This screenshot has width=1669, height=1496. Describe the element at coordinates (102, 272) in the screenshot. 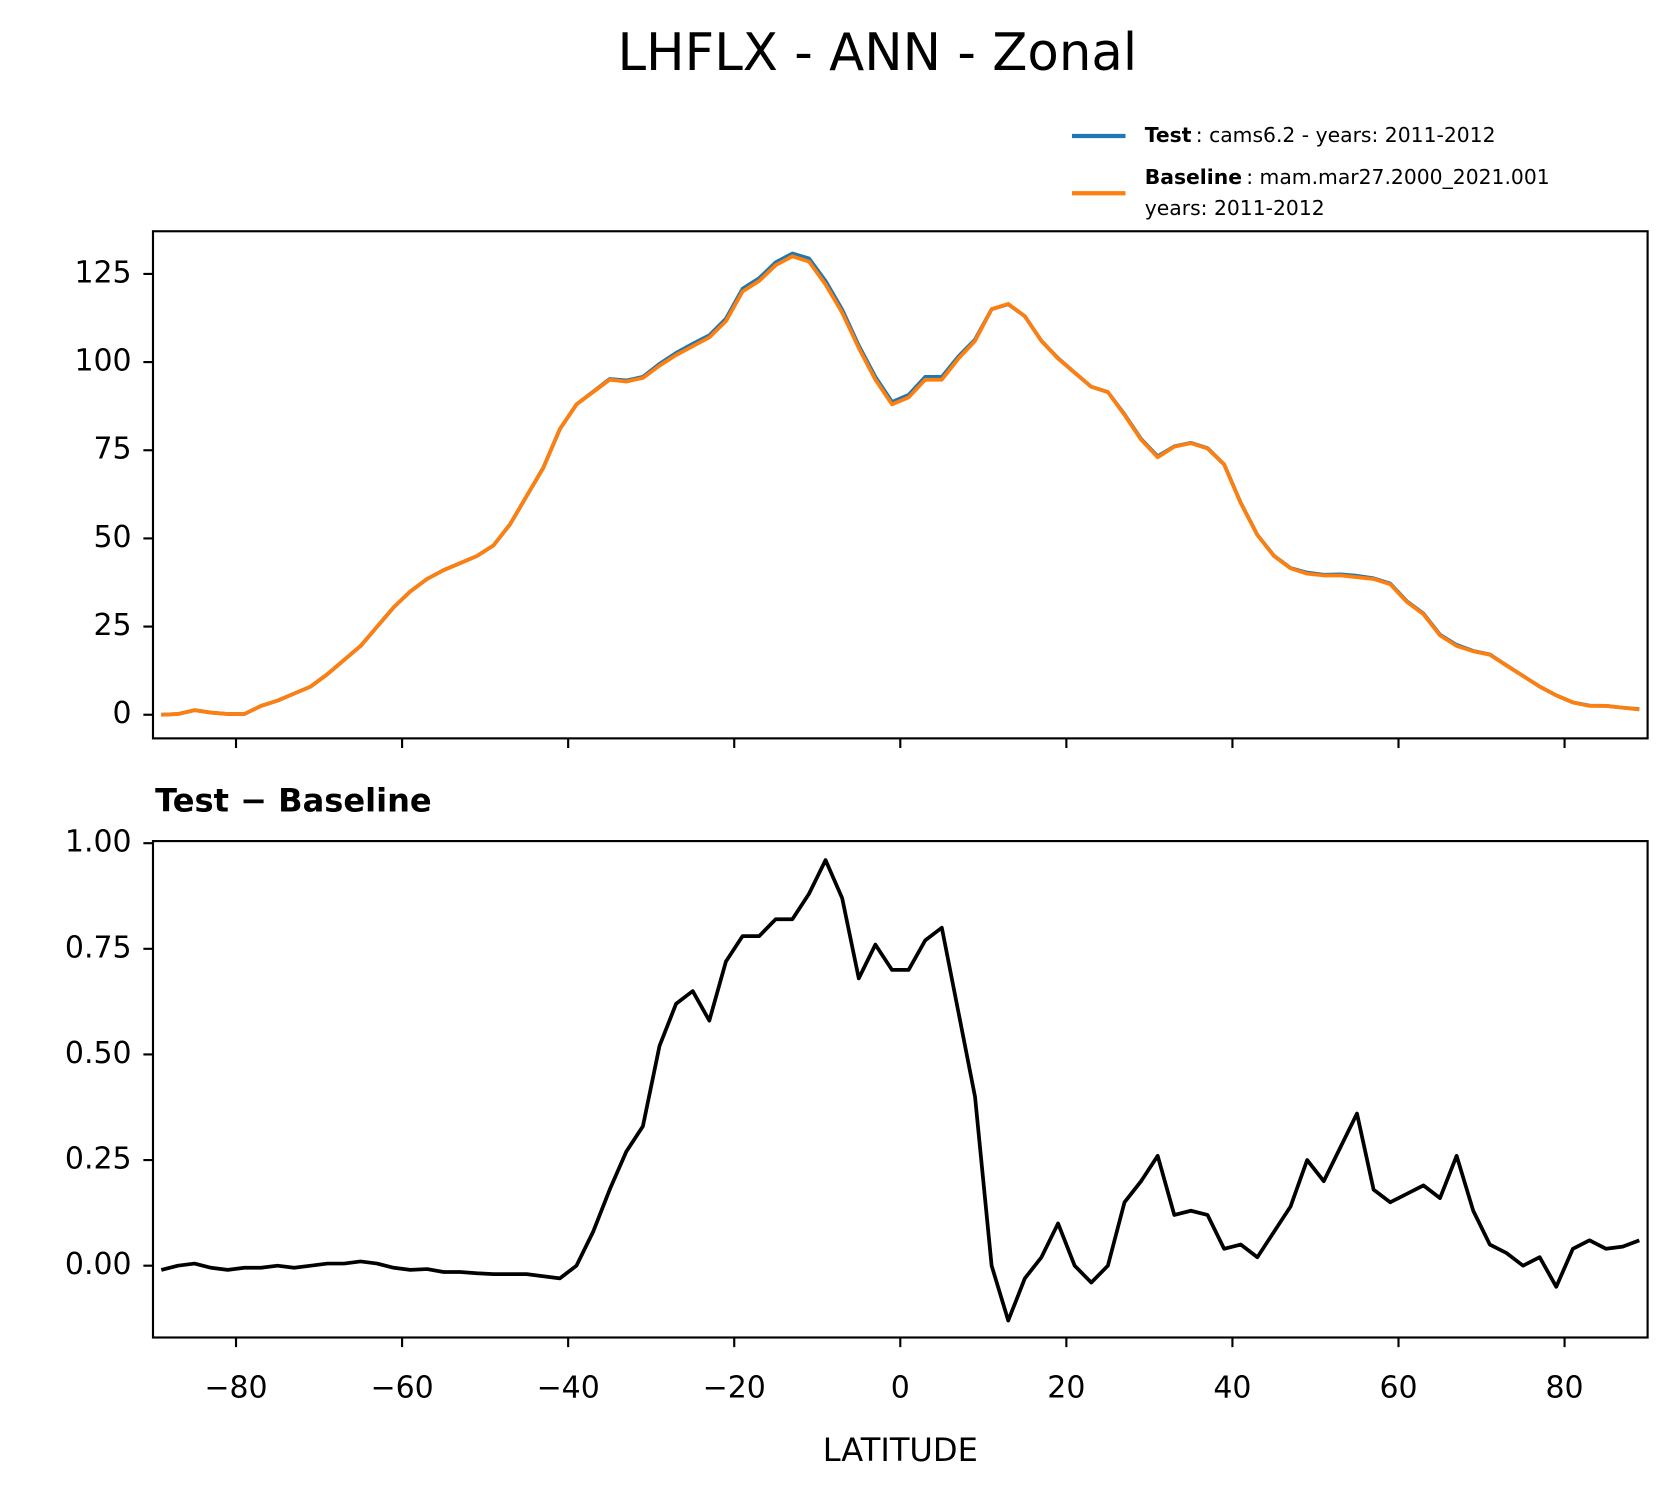

I see `y-tick-label: 125` at that location.